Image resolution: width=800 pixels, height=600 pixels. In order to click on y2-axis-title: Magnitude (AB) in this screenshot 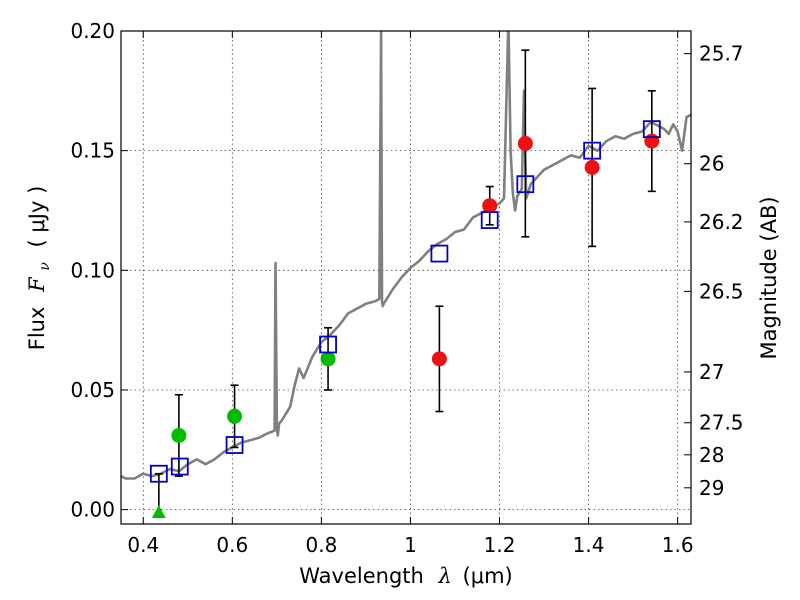, I will do `click(769, 277)`.